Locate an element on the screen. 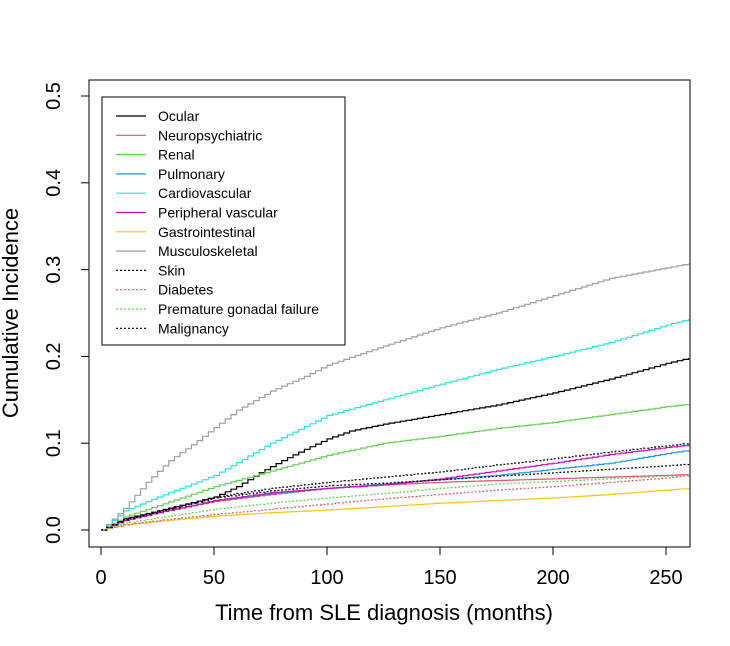 The image size is (730, 646). x-tick-label: 0 is located at coordinates (100, 578).